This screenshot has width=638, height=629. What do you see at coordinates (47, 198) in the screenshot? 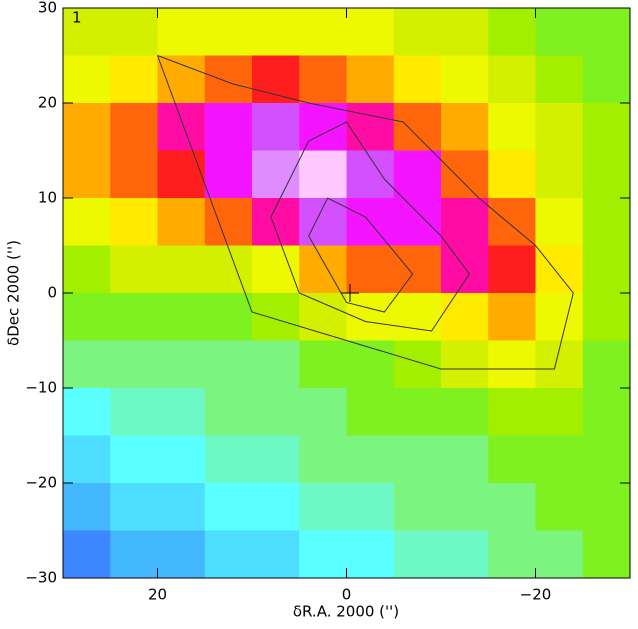
I see `y-tick-label: 10` at bounding box center [47, 198].